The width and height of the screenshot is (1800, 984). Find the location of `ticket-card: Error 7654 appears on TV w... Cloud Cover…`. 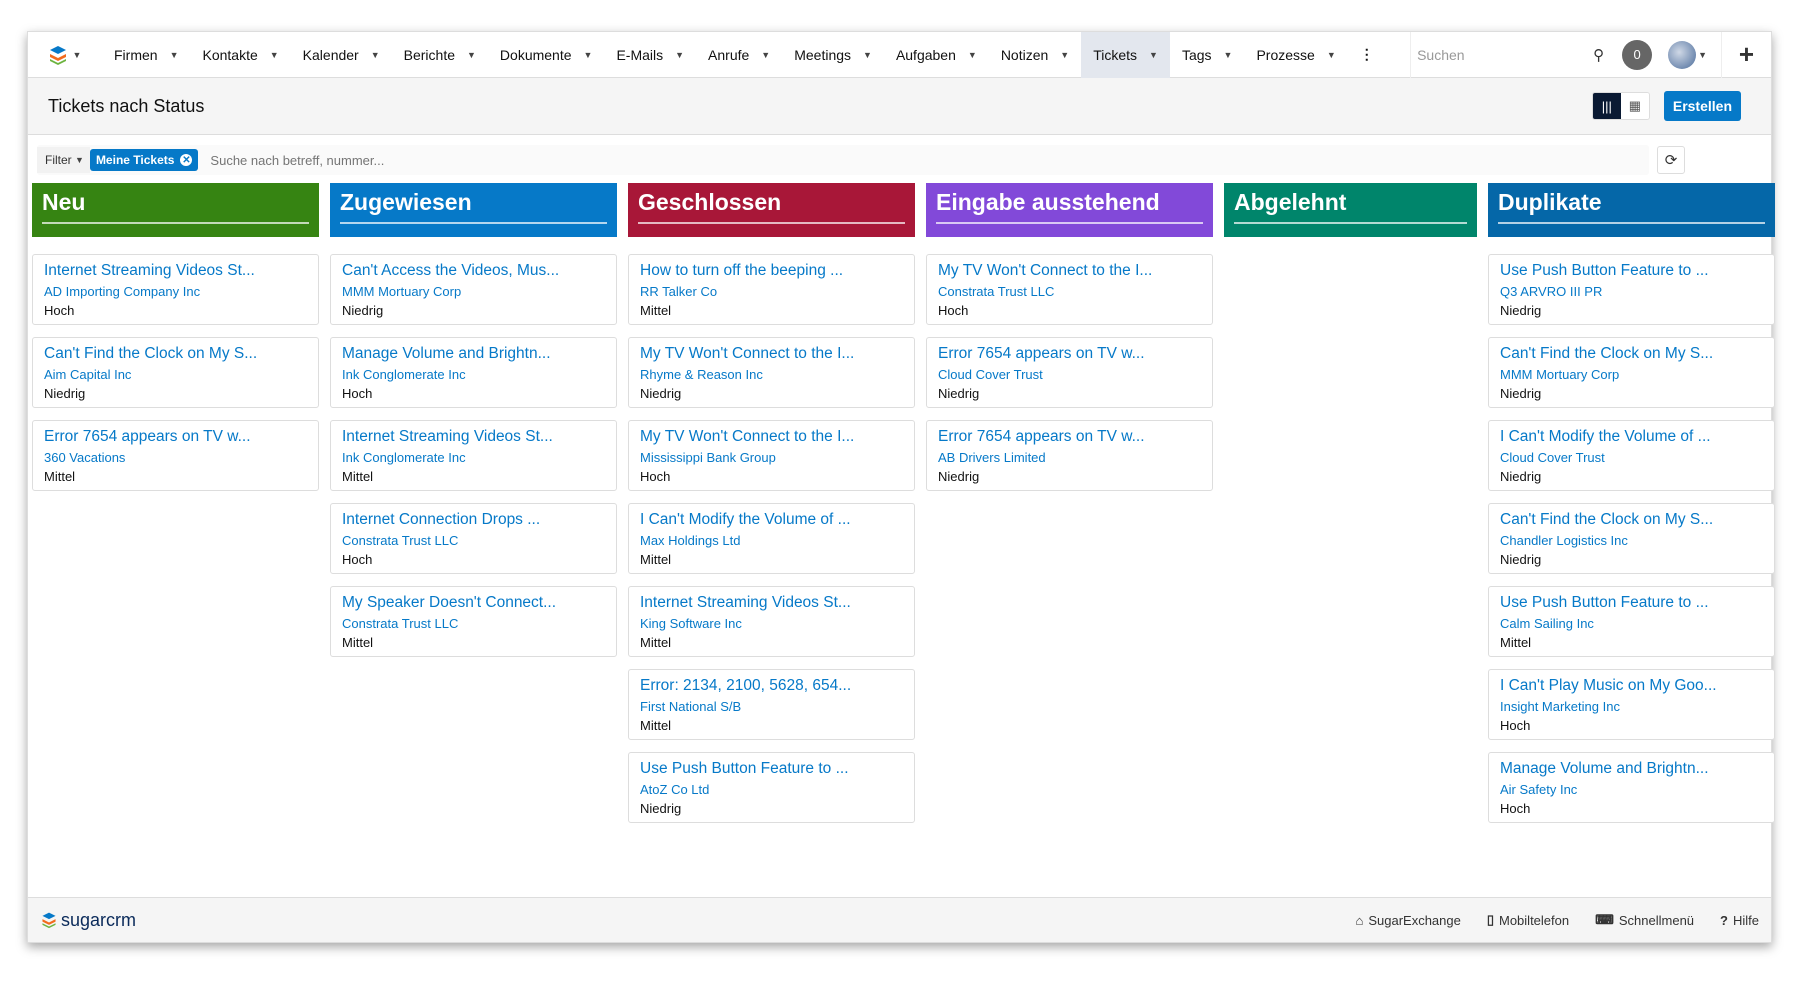

ticket-card: Error 7654 appears on TV w... Cloud Cover… is located at coordinates (1069, 372).